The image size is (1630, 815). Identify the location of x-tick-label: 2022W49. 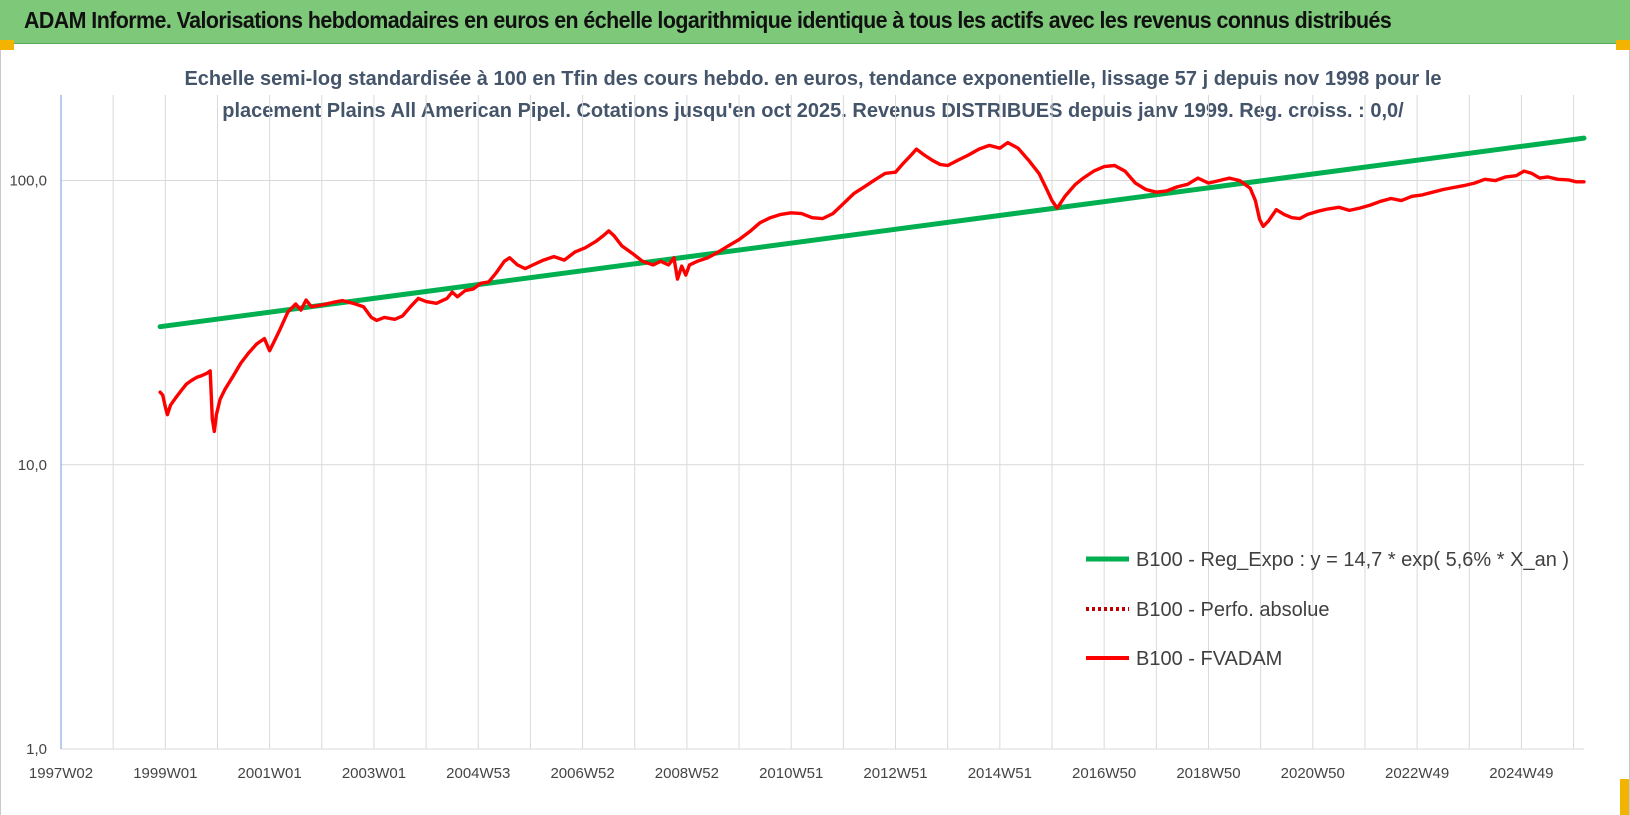
(1417, 773).